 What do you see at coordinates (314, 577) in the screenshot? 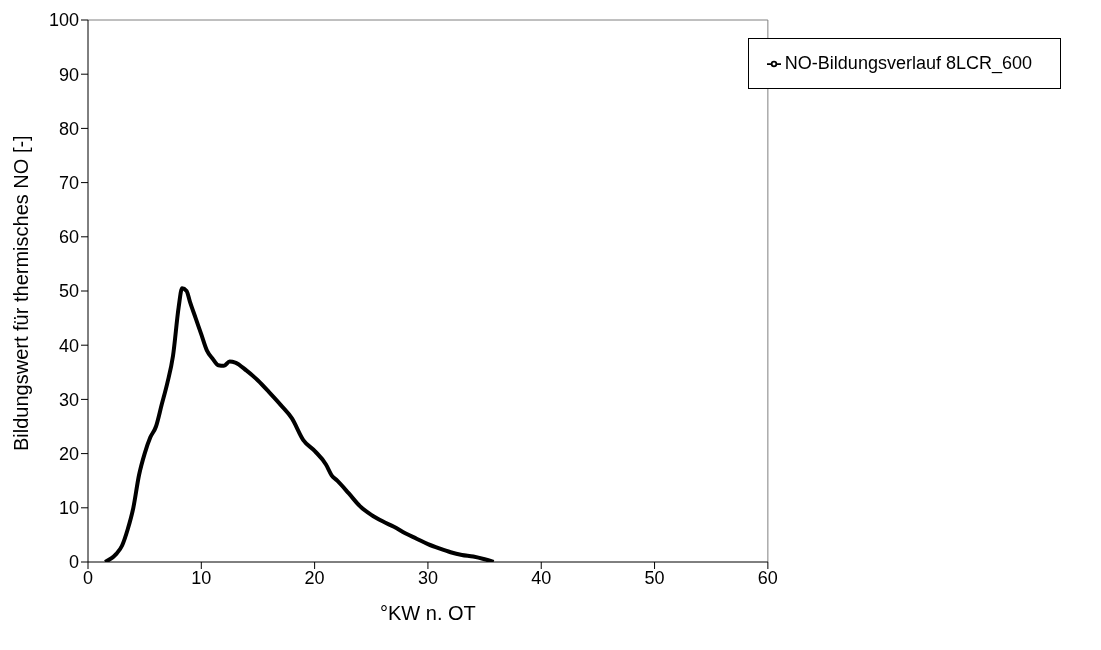
I see `x-tick-label: 20` at bounding box center [314, 577].